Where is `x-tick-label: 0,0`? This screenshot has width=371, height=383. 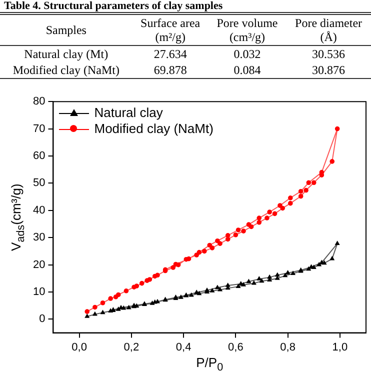
x-tick-label: 0,0 is located at coordinates (79, 347).